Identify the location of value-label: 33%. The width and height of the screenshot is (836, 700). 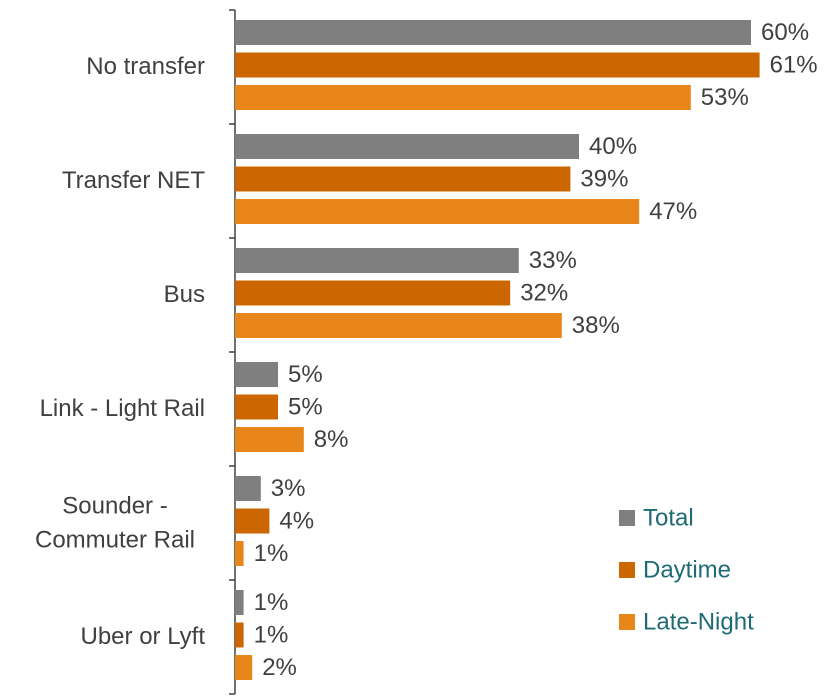
(553, 260).